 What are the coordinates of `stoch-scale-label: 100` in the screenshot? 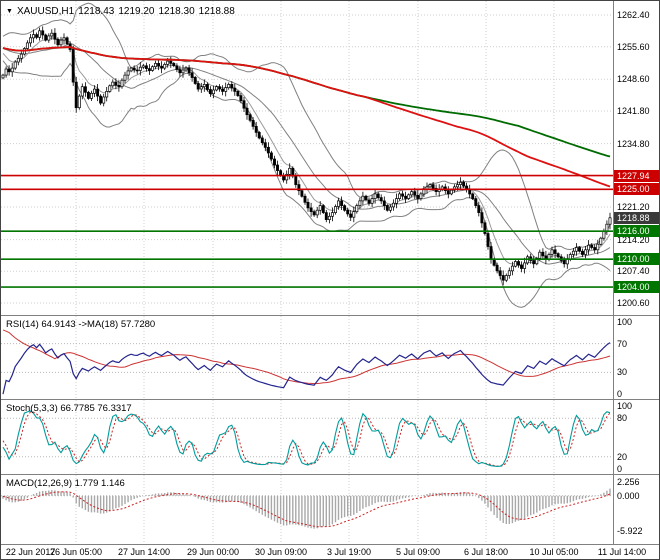 It's located at (625, 405).